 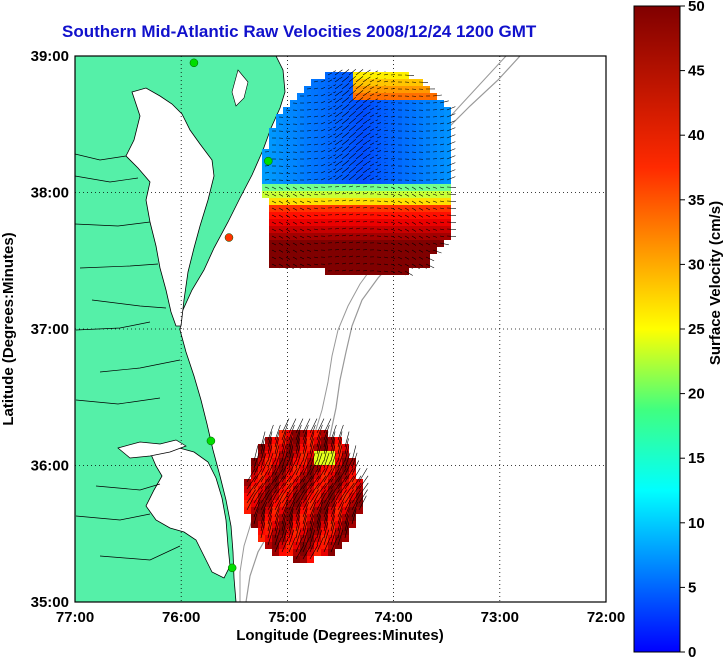 What do you see at coordinates (500, 617) in the screenshot?
I see `x-tick-label: 73:00` at bounding box center [500, 617].